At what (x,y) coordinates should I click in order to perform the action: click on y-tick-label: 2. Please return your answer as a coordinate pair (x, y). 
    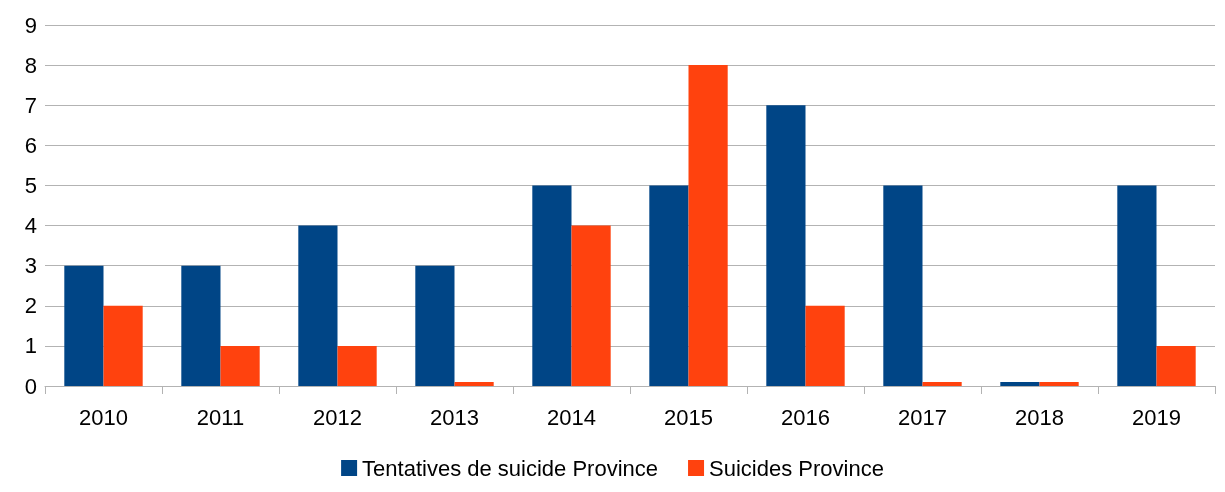
    Looking at the image, I should click on (30, 306).